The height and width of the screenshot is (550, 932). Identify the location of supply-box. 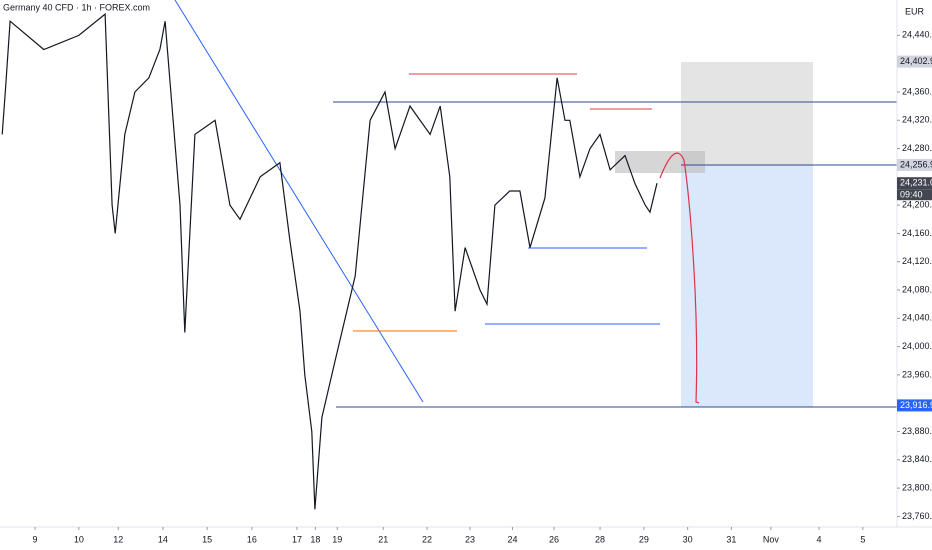
(660, 162).